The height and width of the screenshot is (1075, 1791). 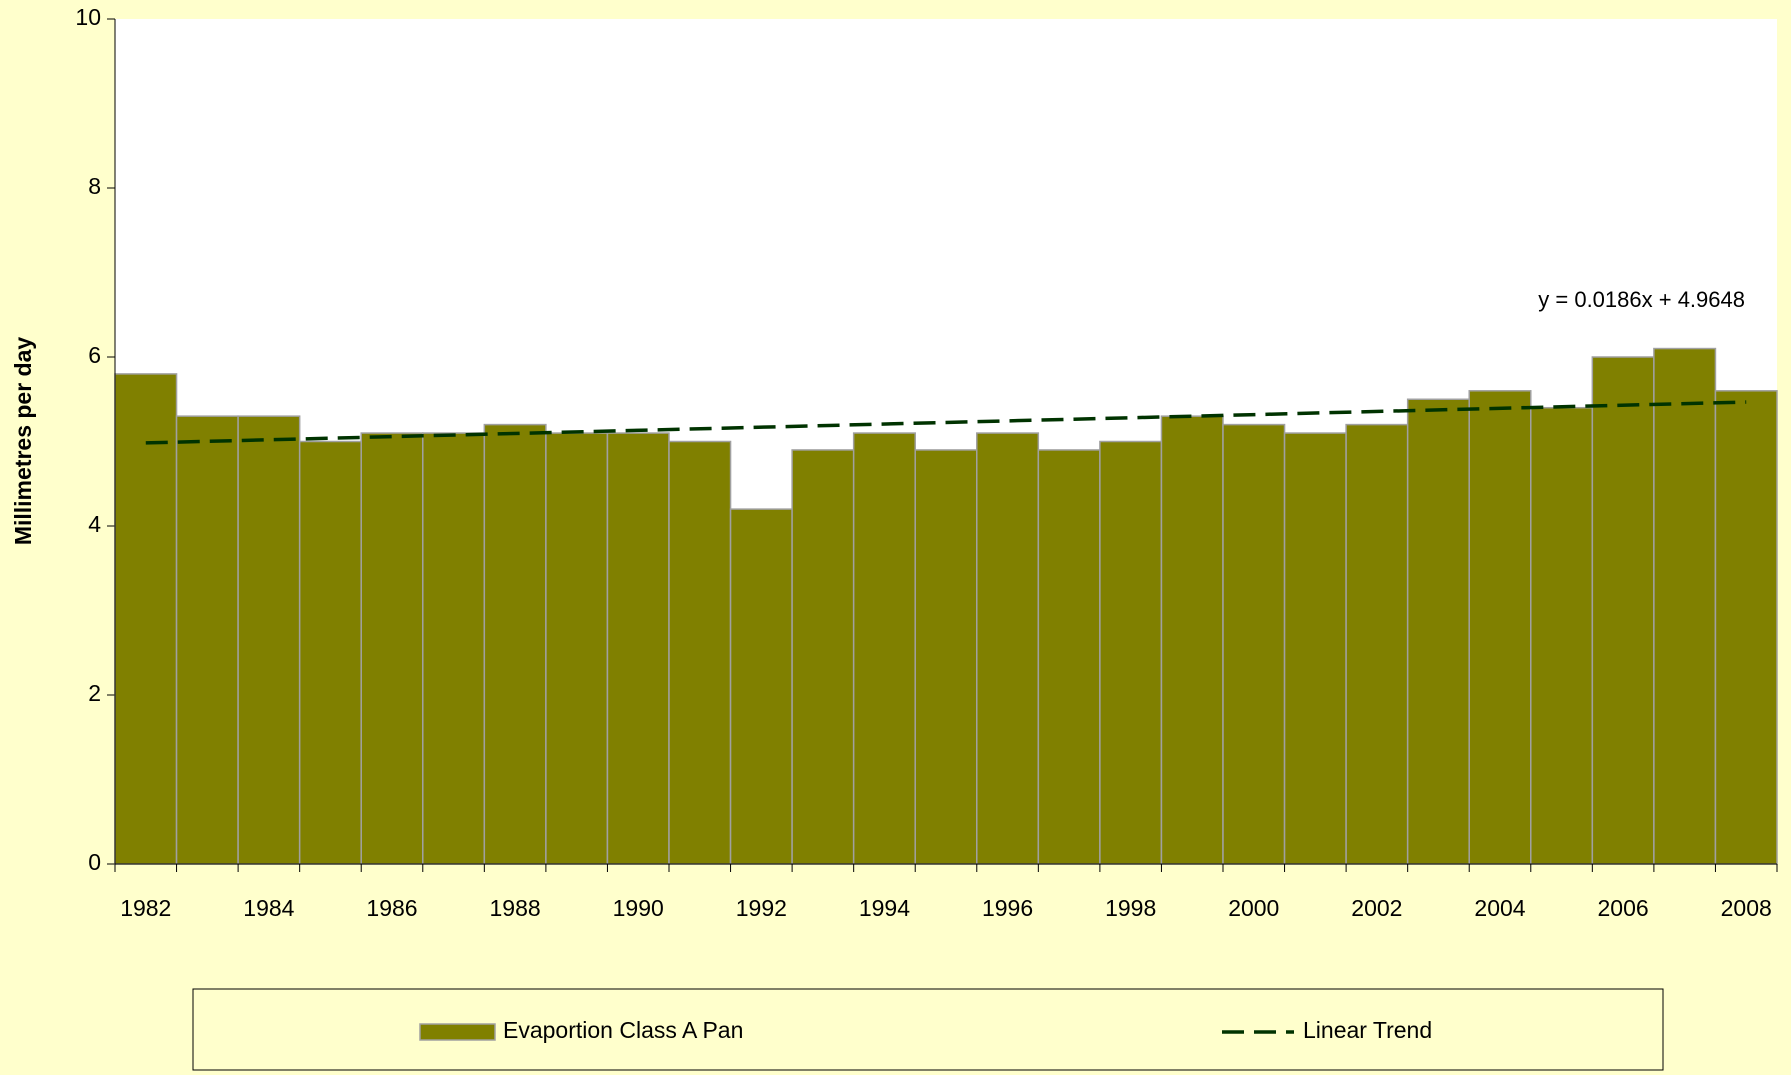 I want to click on y-tick-label: 2, so click(x=94, y=693).